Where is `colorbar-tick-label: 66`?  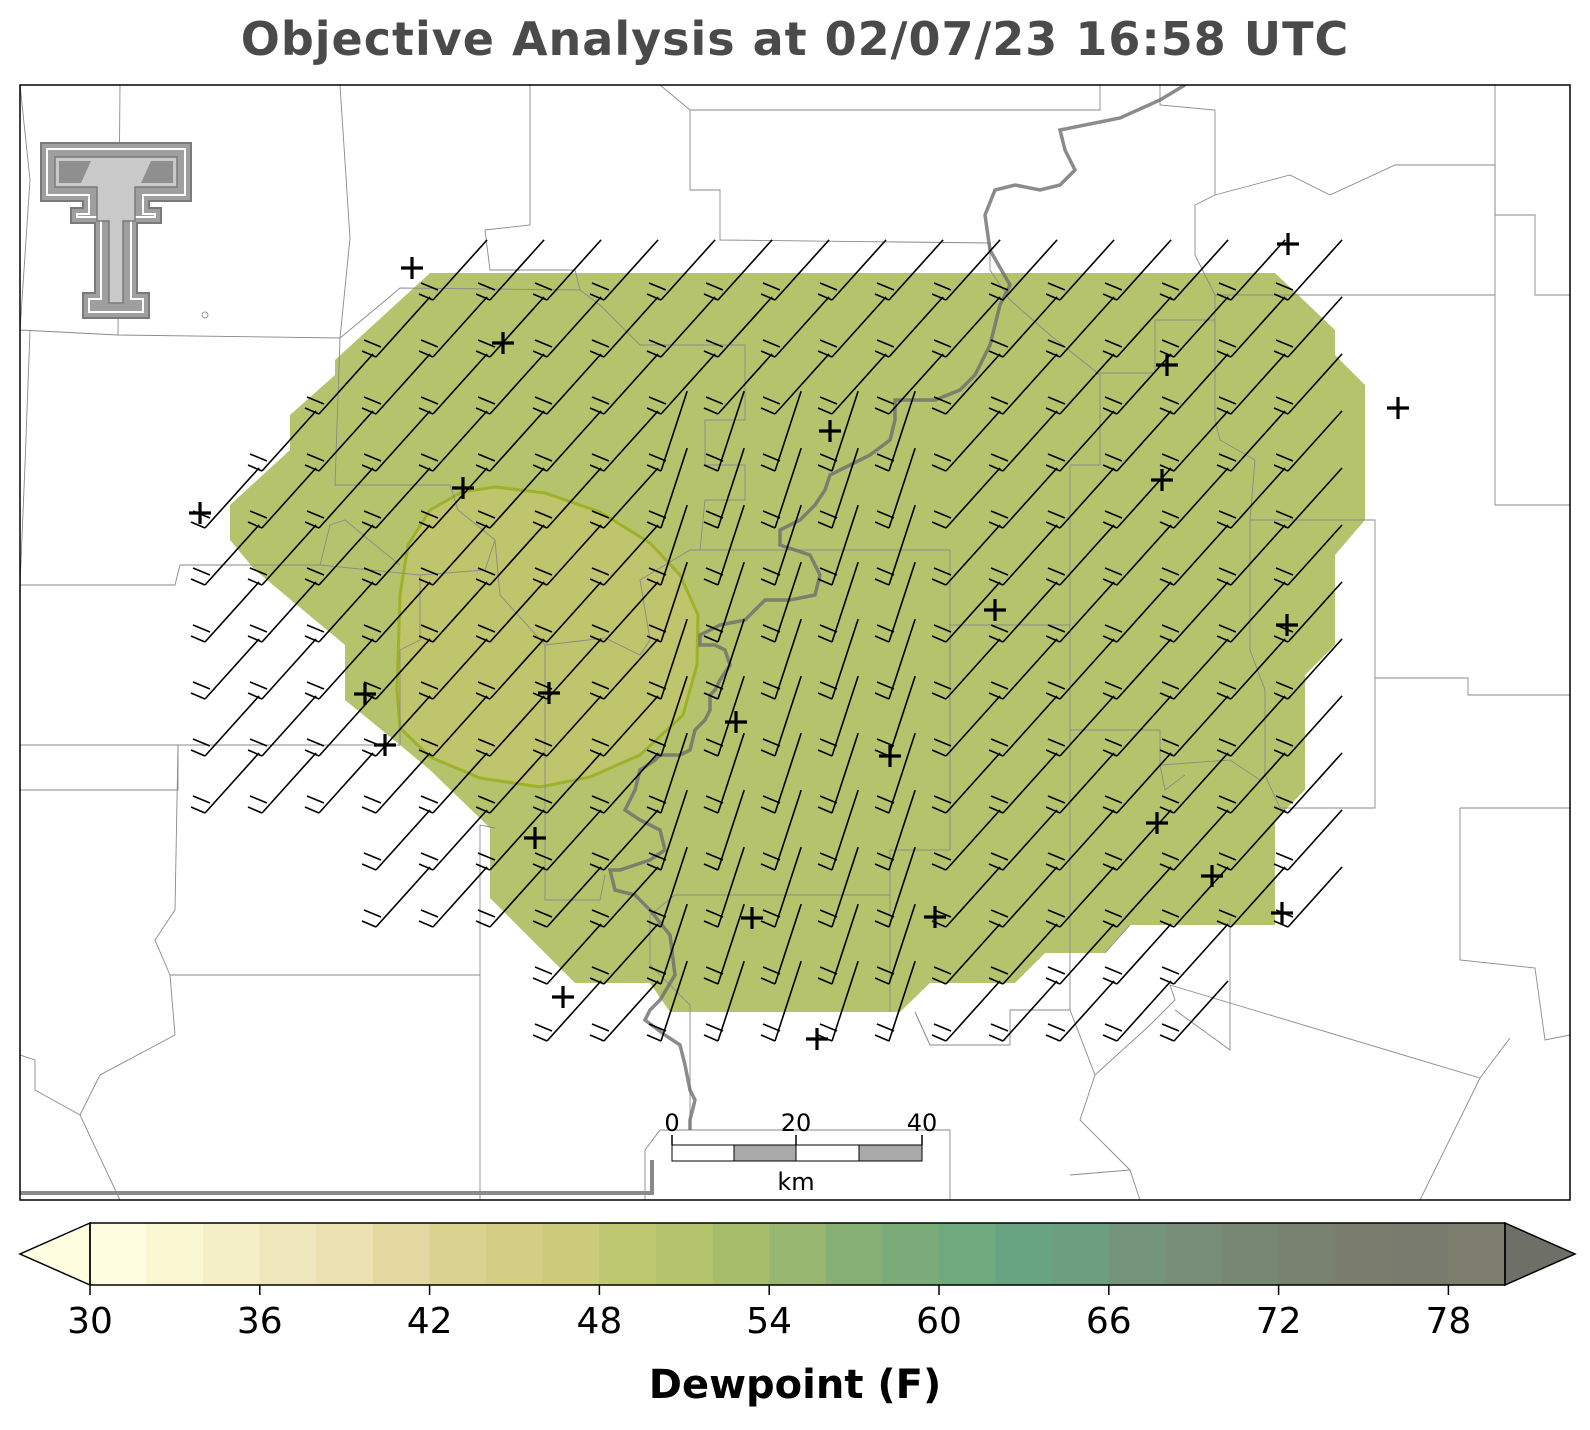 colorbar-tick-label: 66 is located at coordinates (1109, 1321).